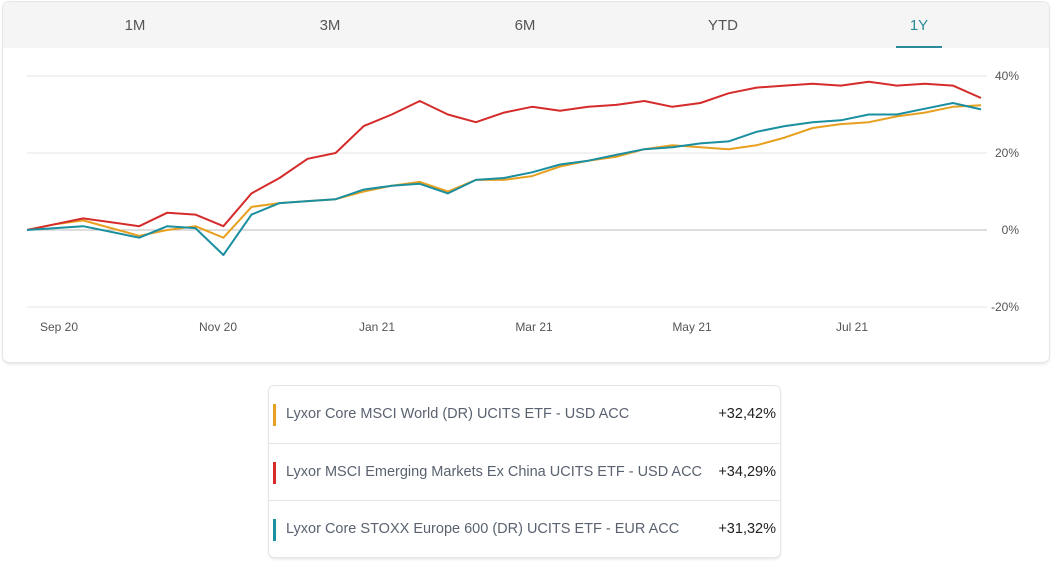 Image resolution: width=1052 pixels, height=562 pixels. I want to click on tab-3m: 3M, so click(330, 25).